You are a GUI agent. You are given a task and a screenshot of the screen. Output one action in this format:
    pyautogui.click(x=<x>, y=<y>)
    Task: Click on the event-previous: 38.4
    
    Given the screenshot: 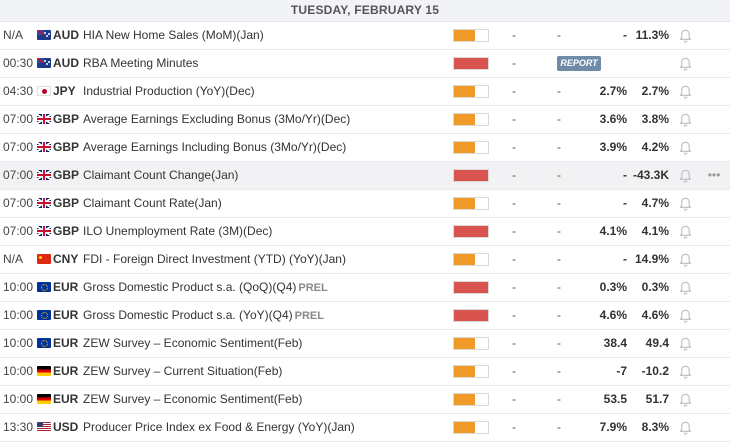 What is the action you would take?
    pyautogui.click(x=615, y=343)
    